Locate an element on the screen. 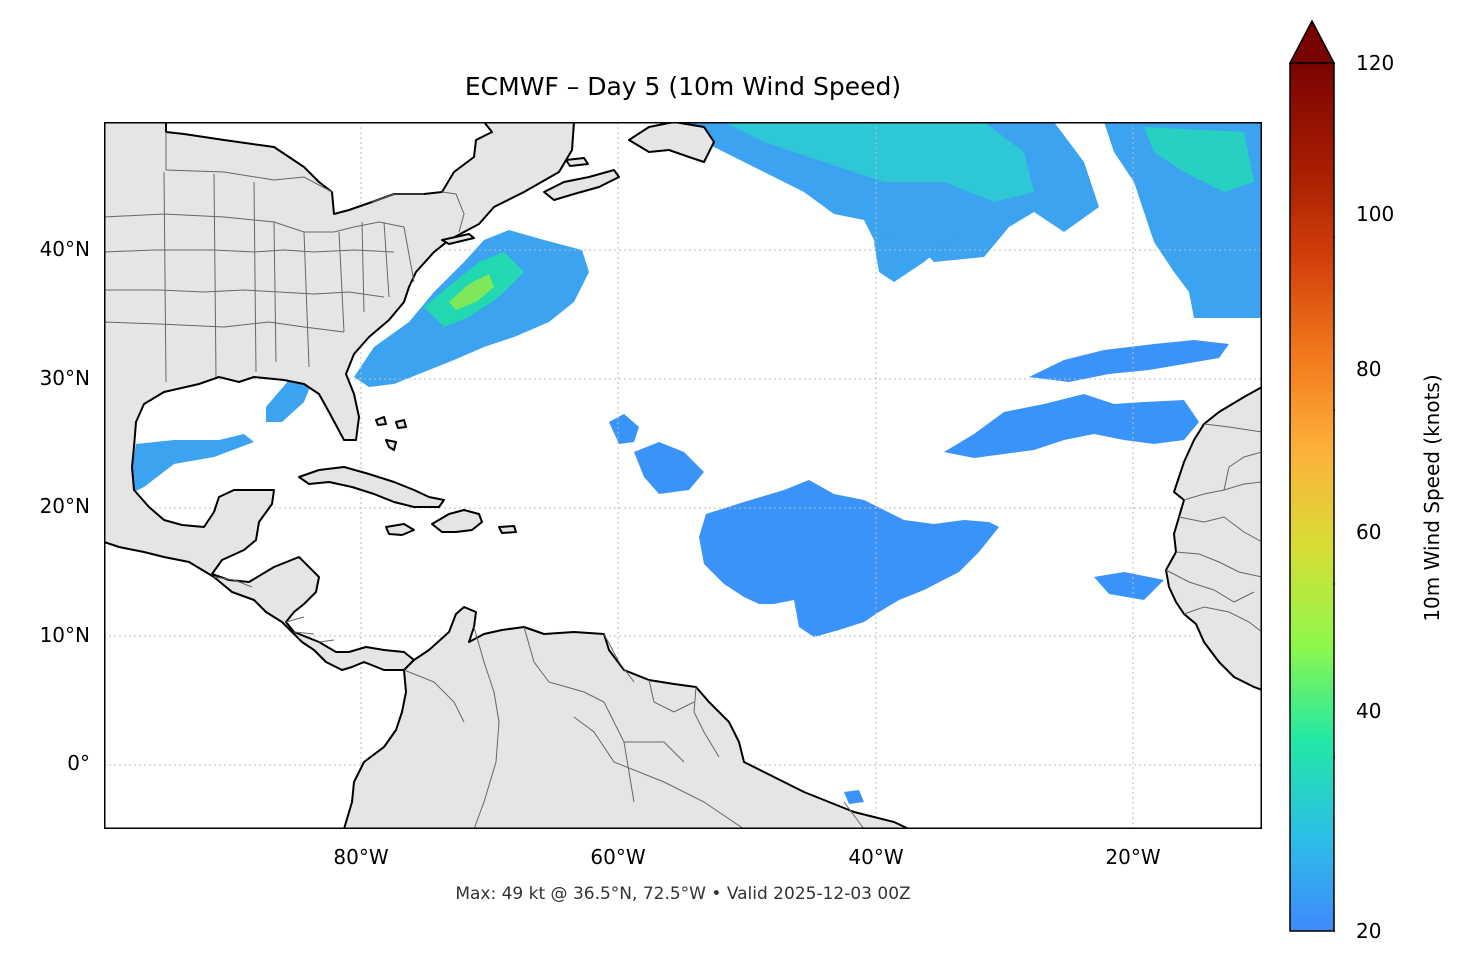 Image resolution: width=1466 pixels, height=969 pixels. long-island is located at coordinates (458, 239).